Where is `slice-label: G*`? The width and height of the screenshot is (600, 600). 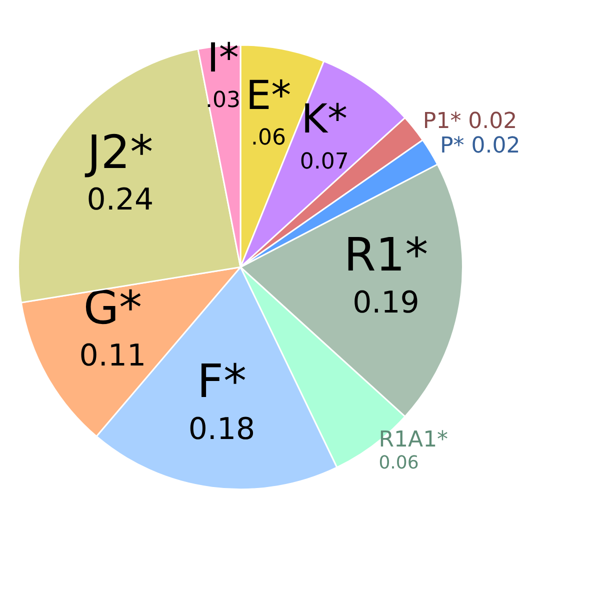
slice-label: G* is located at coordinates (112, 307).